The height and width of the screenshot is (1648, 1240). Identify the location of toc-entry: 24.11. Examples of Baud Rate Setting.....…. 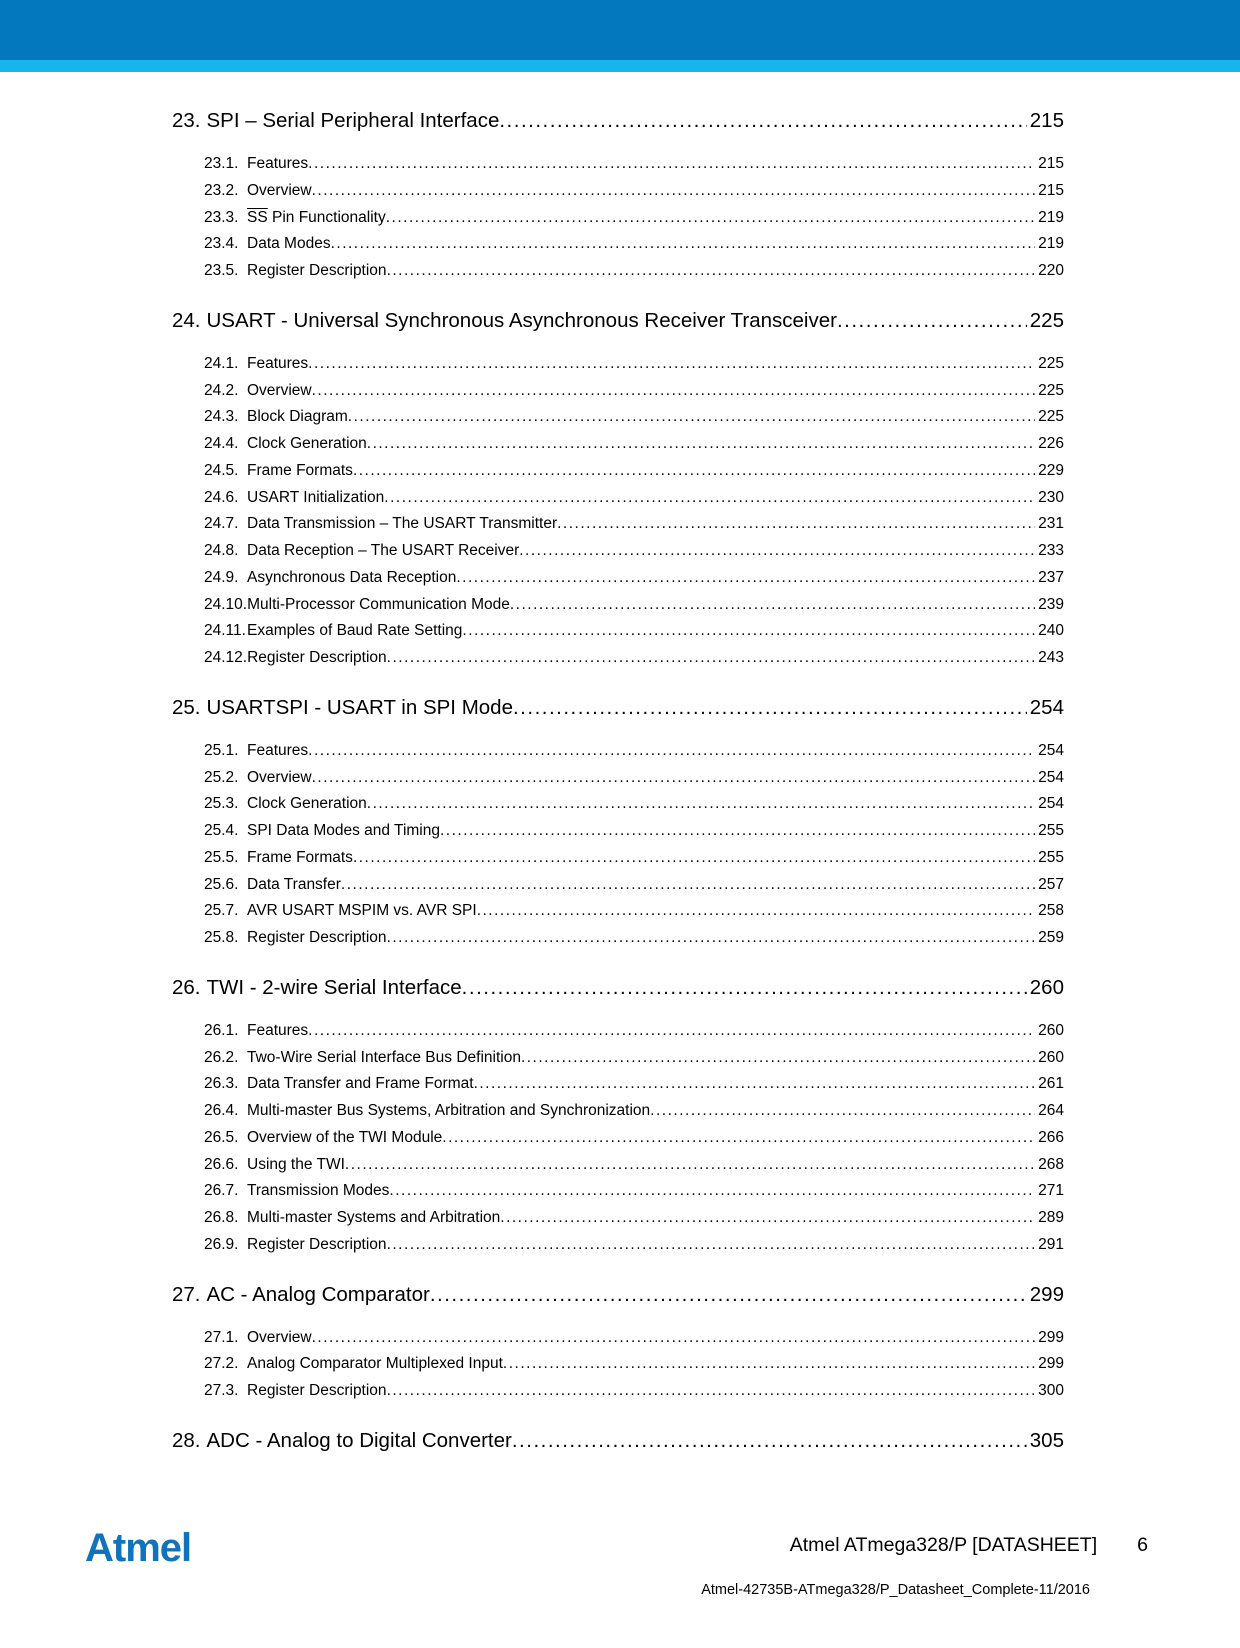
(634, 631).